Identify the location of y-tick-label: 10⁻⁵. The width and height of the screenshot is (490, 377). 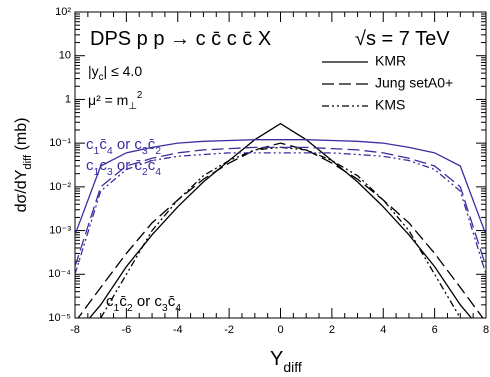
(59, 318).